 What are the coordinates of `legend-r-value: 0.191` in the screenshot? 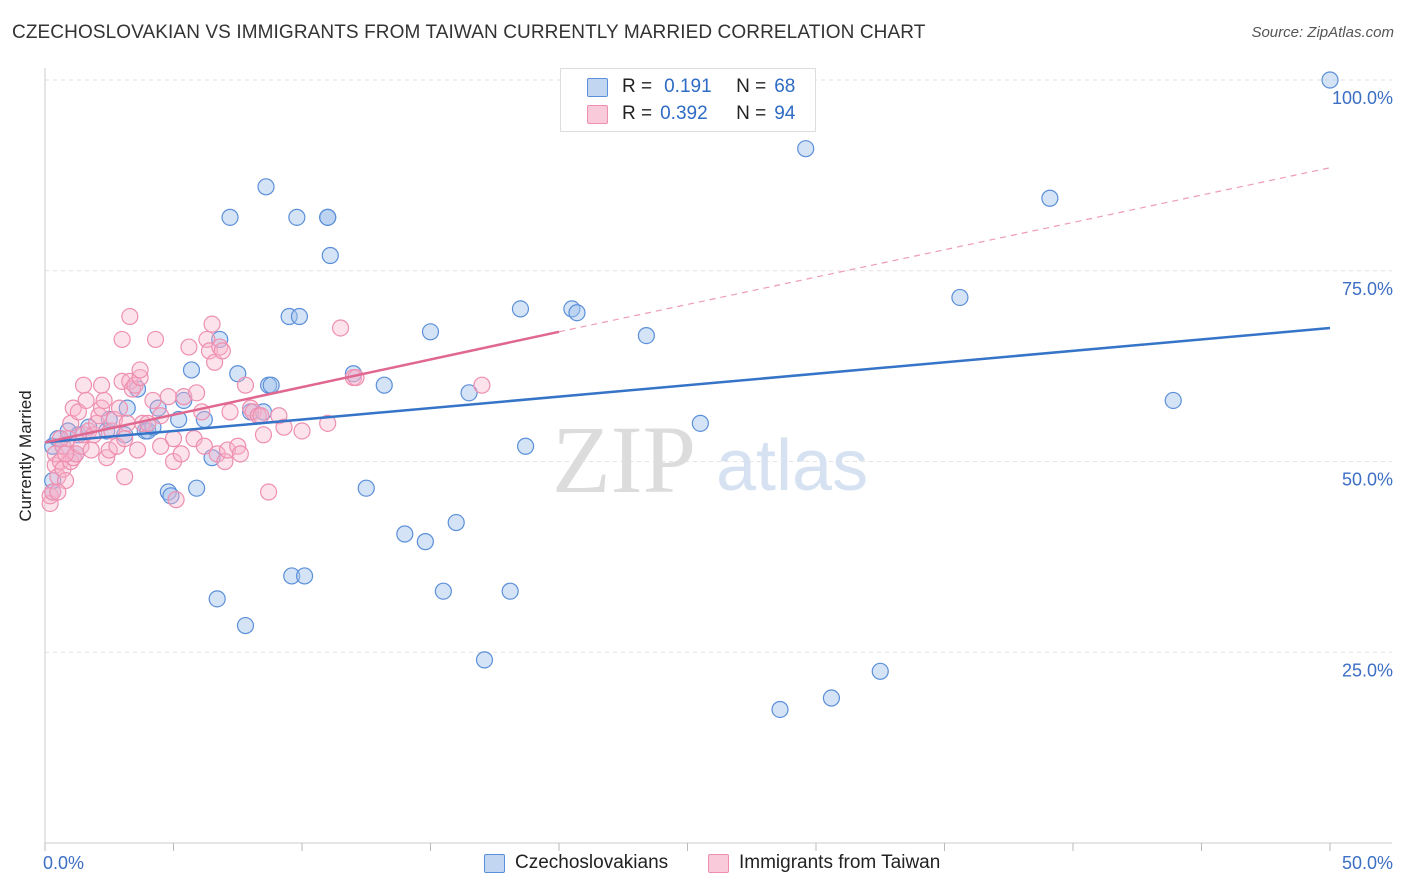 It's located at (688, 86).